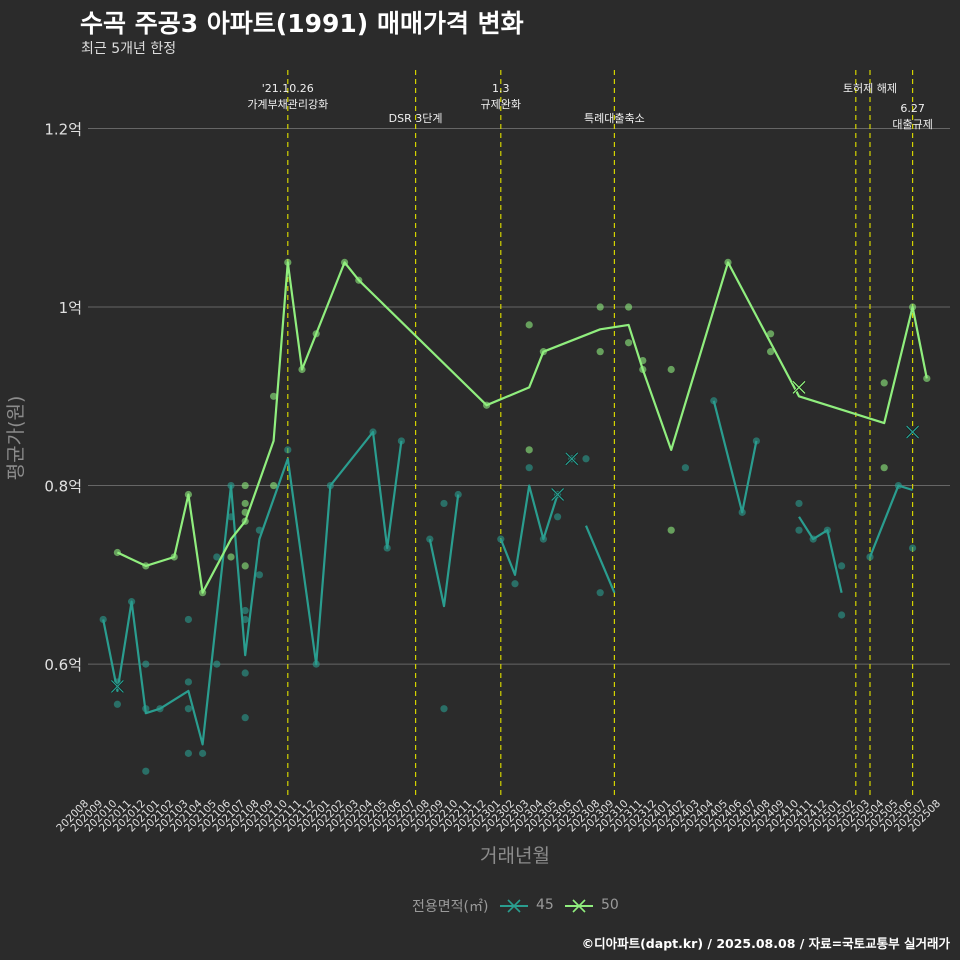  Describe the element at coordinates (129, 49) in the screenshot. I see `chart-subtitle: 최근 5개년 한정` at that location.